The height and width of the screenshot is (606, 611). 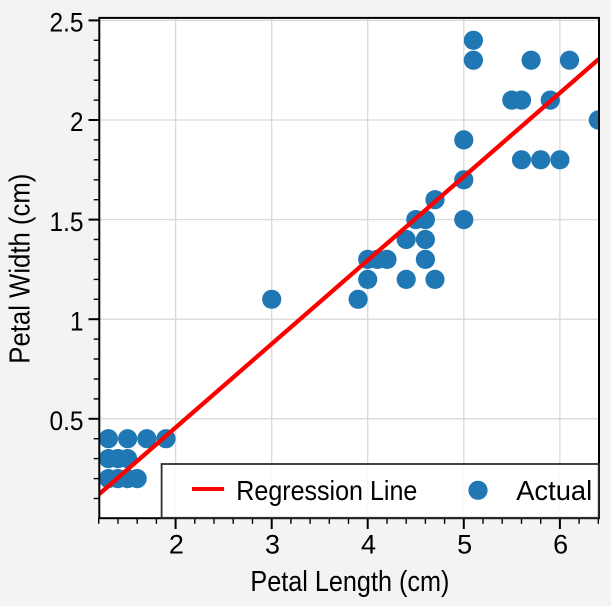 I want to click on svg-text: 1.5, so click(x=67, y=222).